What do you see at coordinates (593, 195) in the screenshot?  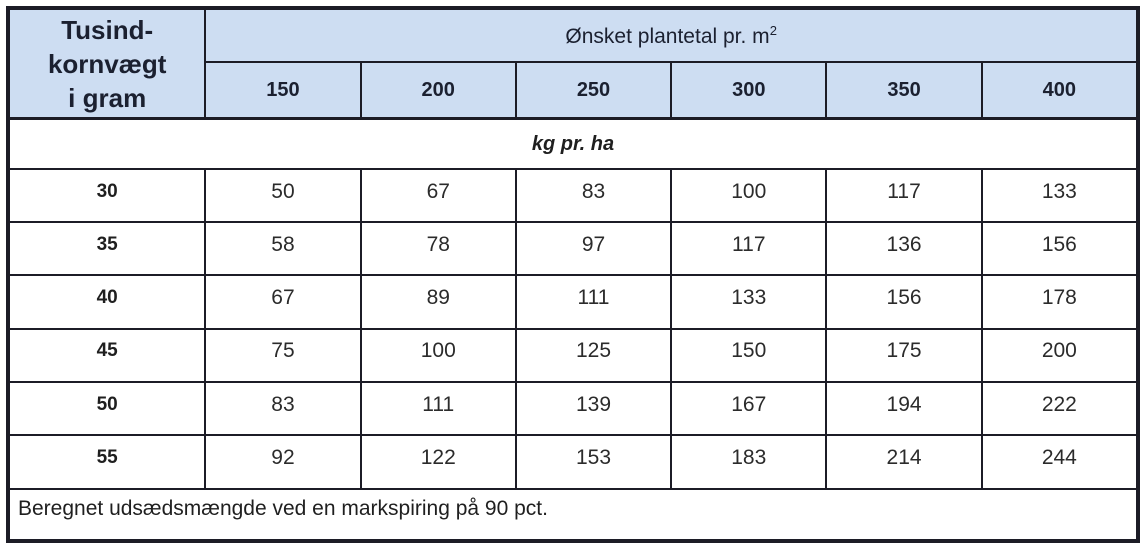 I see `cell-tkv30-col250: 83` at bounding box center [593, 195].